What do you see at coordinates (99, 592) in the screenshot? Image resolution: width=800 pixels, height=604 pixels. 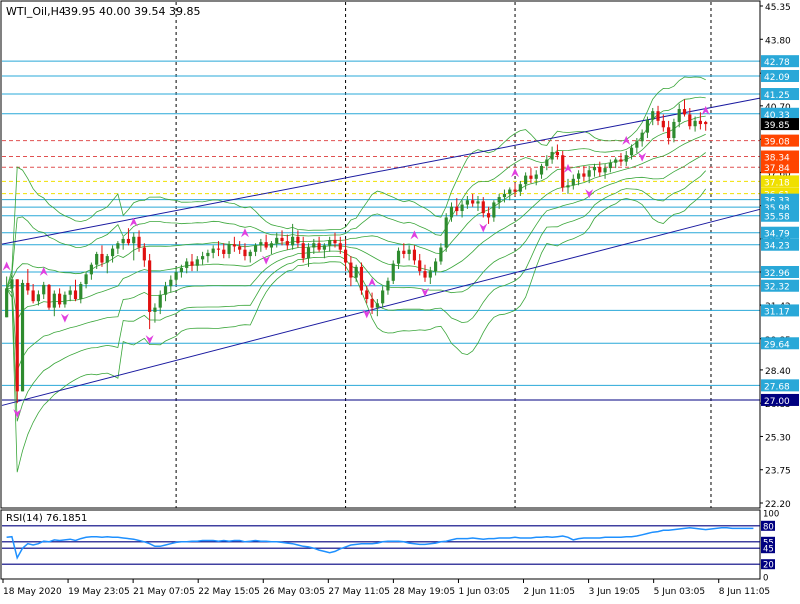 I see `time-tick-label: 19 May 23:05` at bounding box center [99, 592].